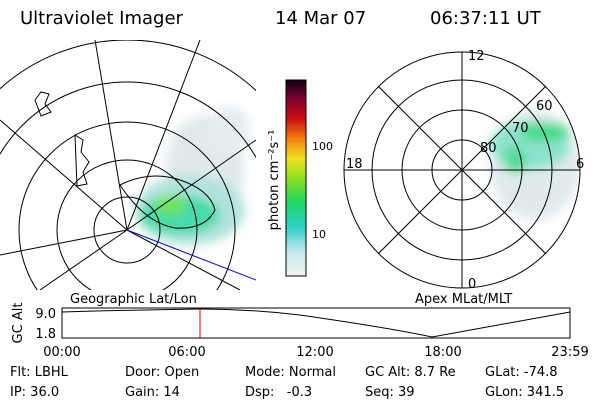  Describe the element at coordinates (580, 164) in the screenshot. I see `mlt-label: 6` at that location.